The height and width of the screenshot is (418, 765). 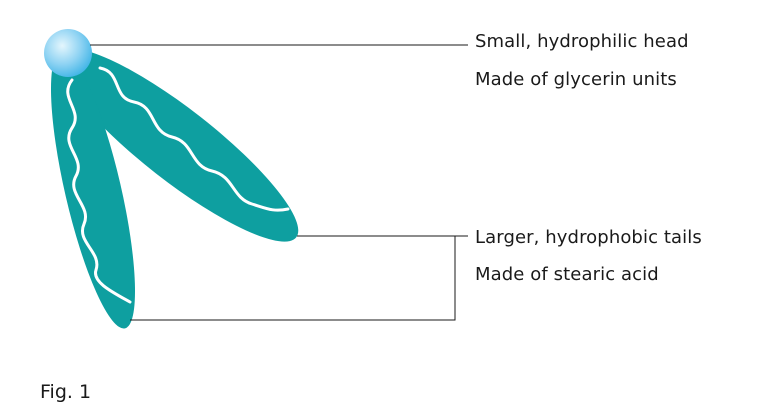 What do you see at coordinates (99, 191) in the screenshot?
I see `tail-wave-left` at bounding box center [99, 191].